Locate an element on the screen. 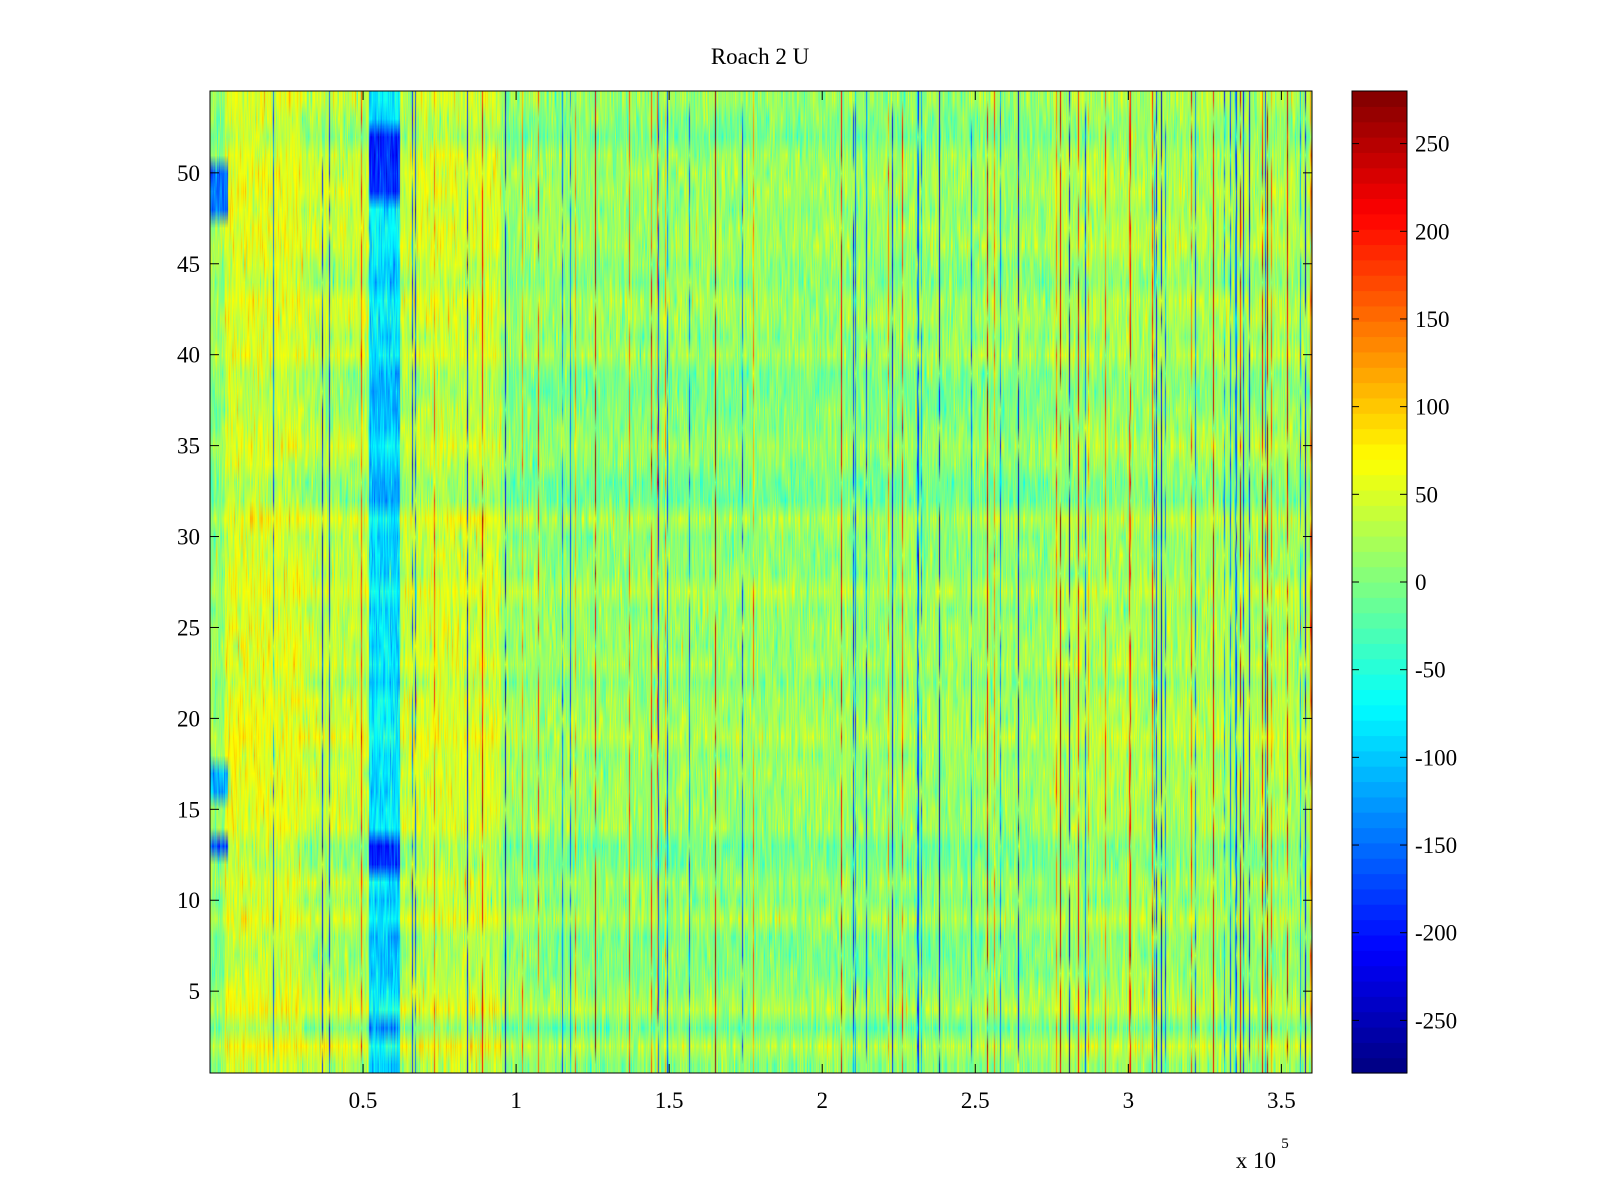 This screenshot has height=1200, width=1600. colorbar is located at coordinates (1379, 582).